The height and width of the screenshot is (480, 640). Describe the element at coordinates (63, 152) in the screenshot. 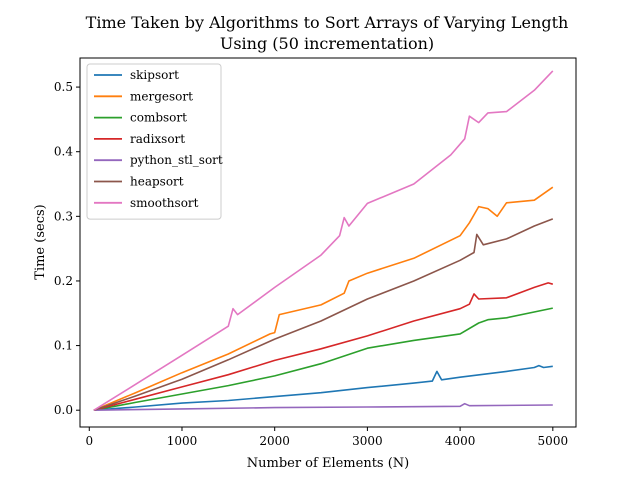

I see `y-tick-label: 0.4` at that location.